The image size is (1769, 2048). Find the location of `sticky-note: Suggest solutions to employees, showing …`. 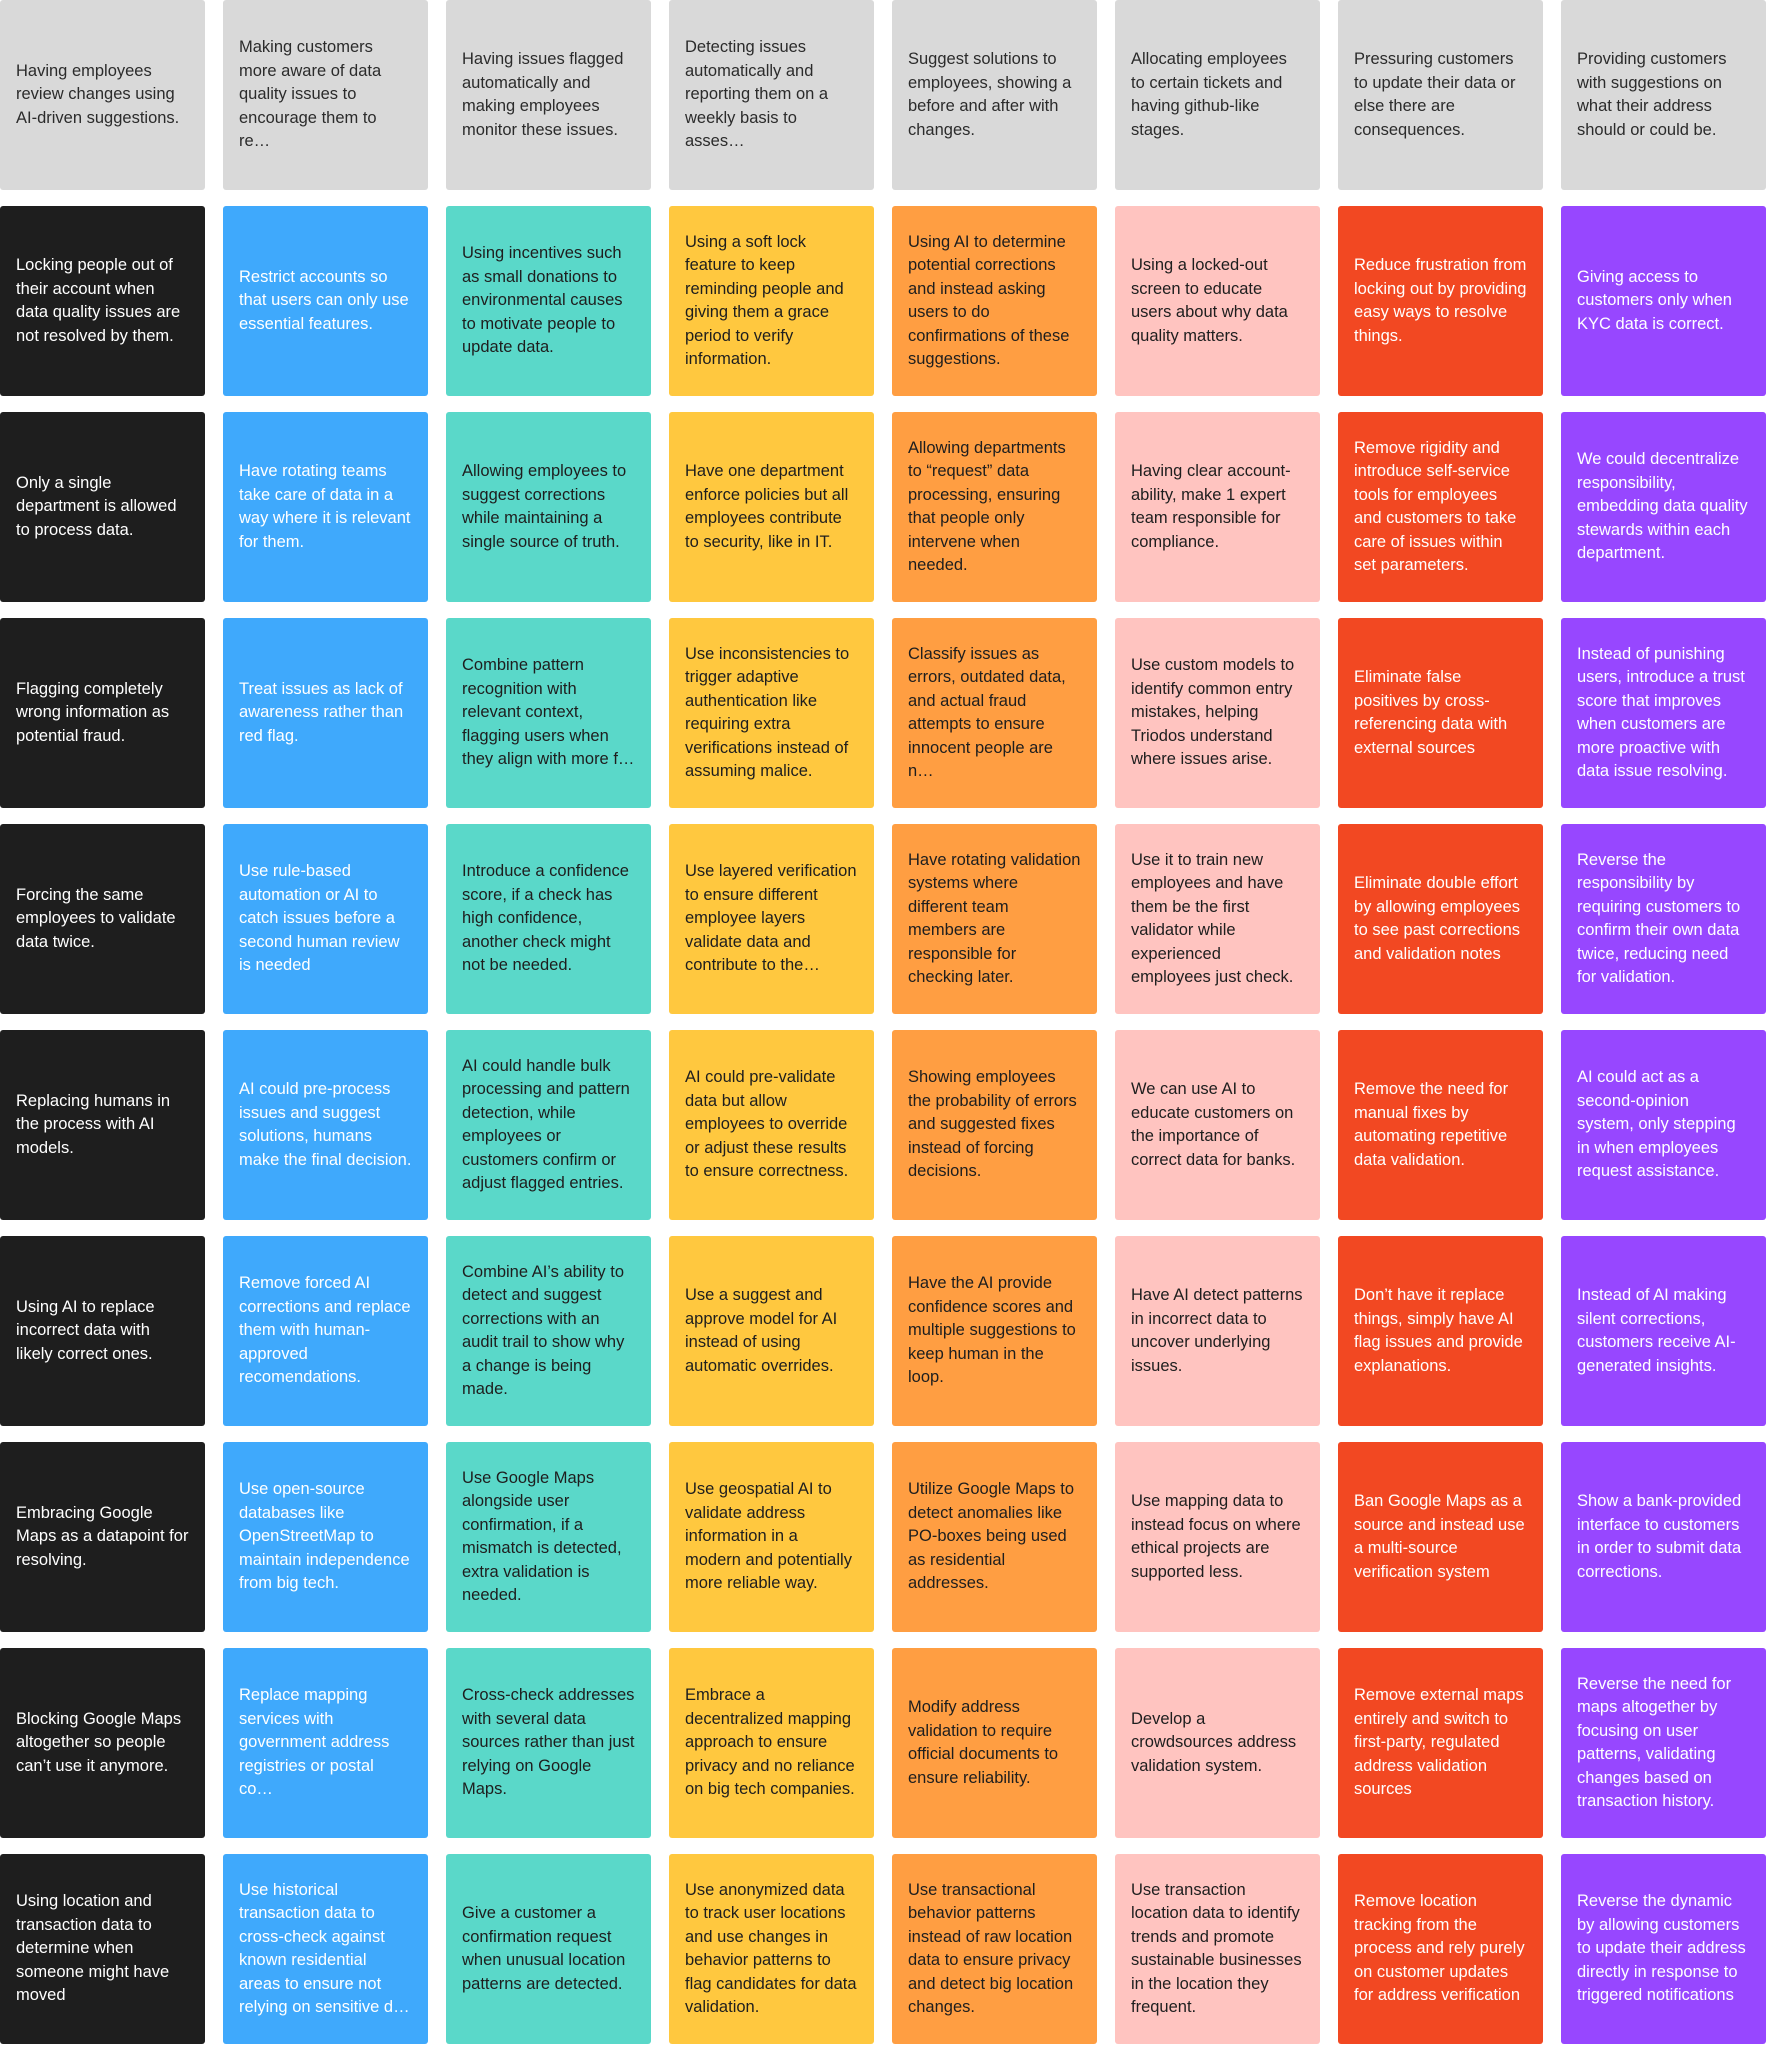

sticky-note: Suggest solutions to employees, showing … is located at coordinates (994, 95).